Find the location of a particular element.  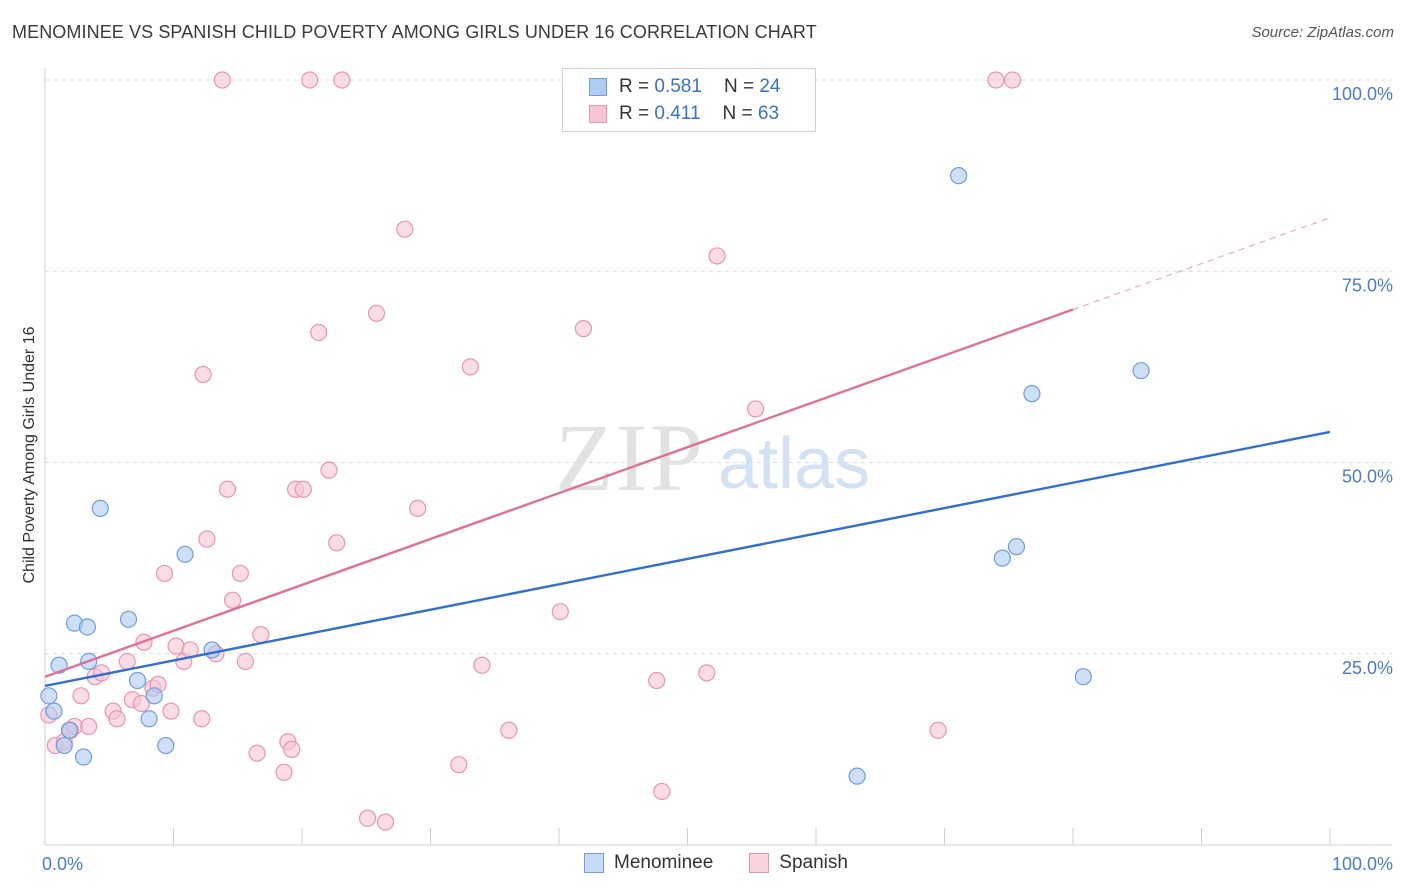

x-tick-label: 0.0% is located at coordinates (62, 864).